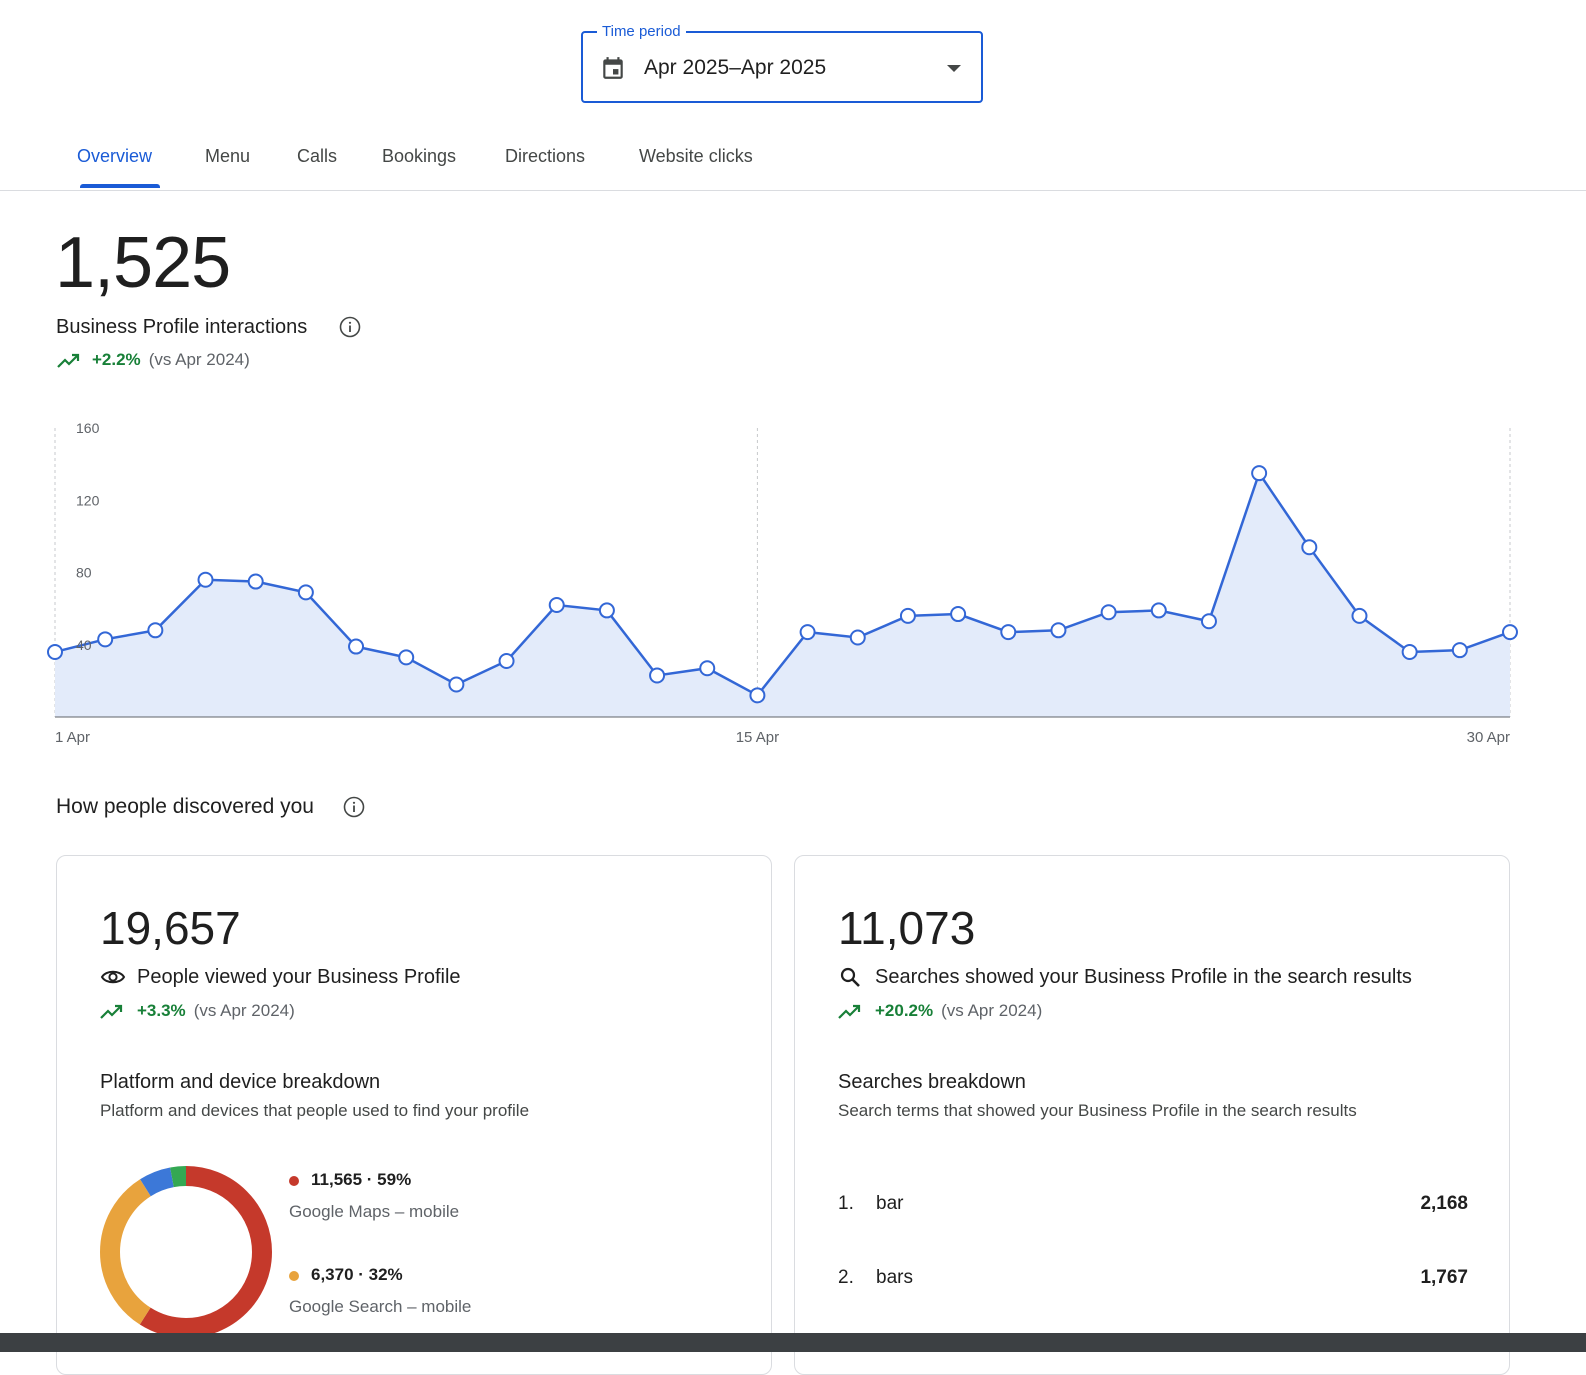  What do you see at coordinates (992, 1010) in the screenshot?
I see `searches-comparison: (vs Apr 2024)` at bounding box center [992, 1010].